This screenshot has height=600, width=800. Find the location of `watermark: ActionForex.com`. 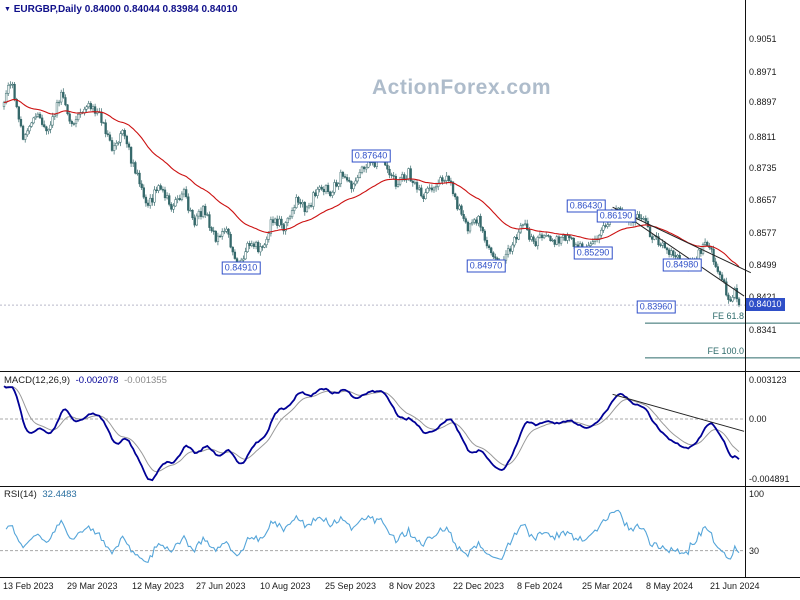

watermark: ActionForex.com is located at coordinates (462, 87).